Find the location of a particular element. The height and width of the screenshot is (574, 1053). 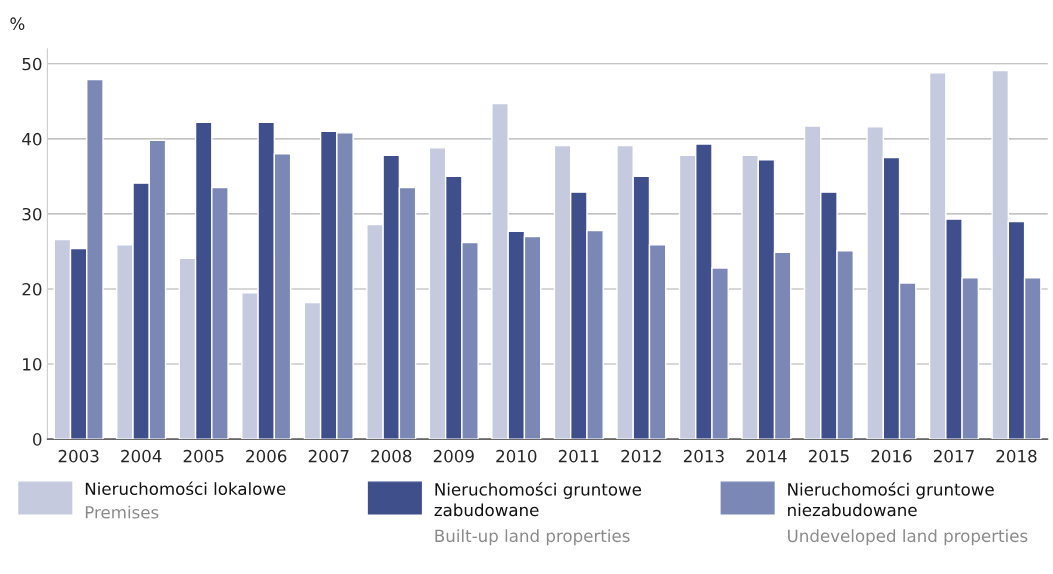

x-tick-label: 2017 is located at coordinates (953, 456).